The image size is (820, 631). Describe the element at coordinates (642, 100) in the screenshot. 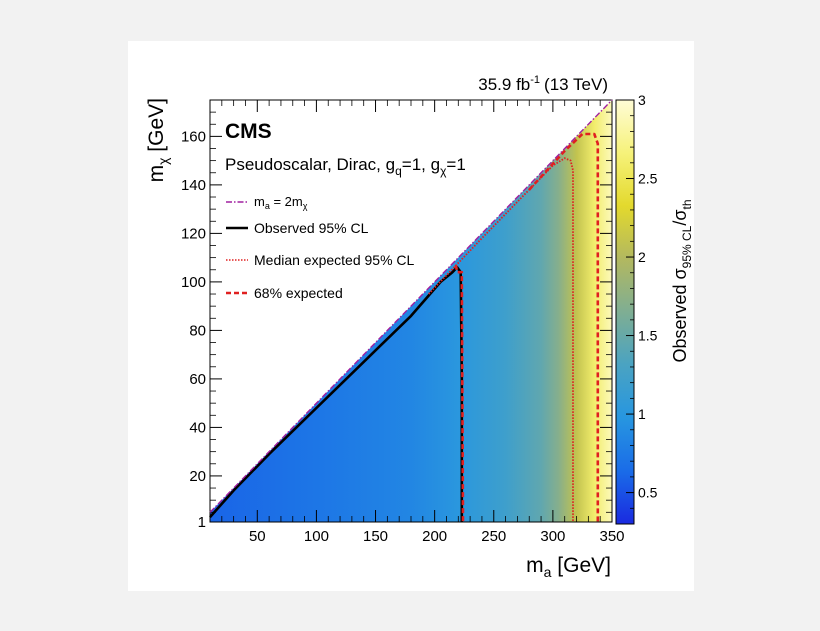

I see `z-tick-label: 3` at that location.